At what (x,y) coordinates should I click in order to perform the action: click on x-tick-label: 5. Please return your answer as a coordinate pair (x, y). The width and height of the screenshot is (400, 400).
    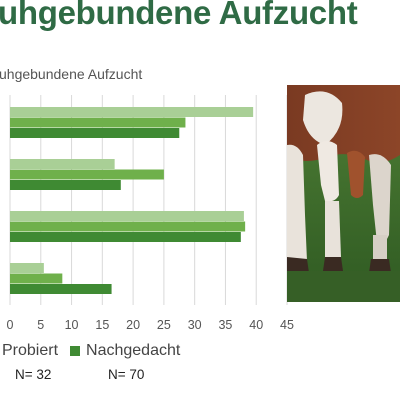
    Looking at the image, I should click on (40, 325).